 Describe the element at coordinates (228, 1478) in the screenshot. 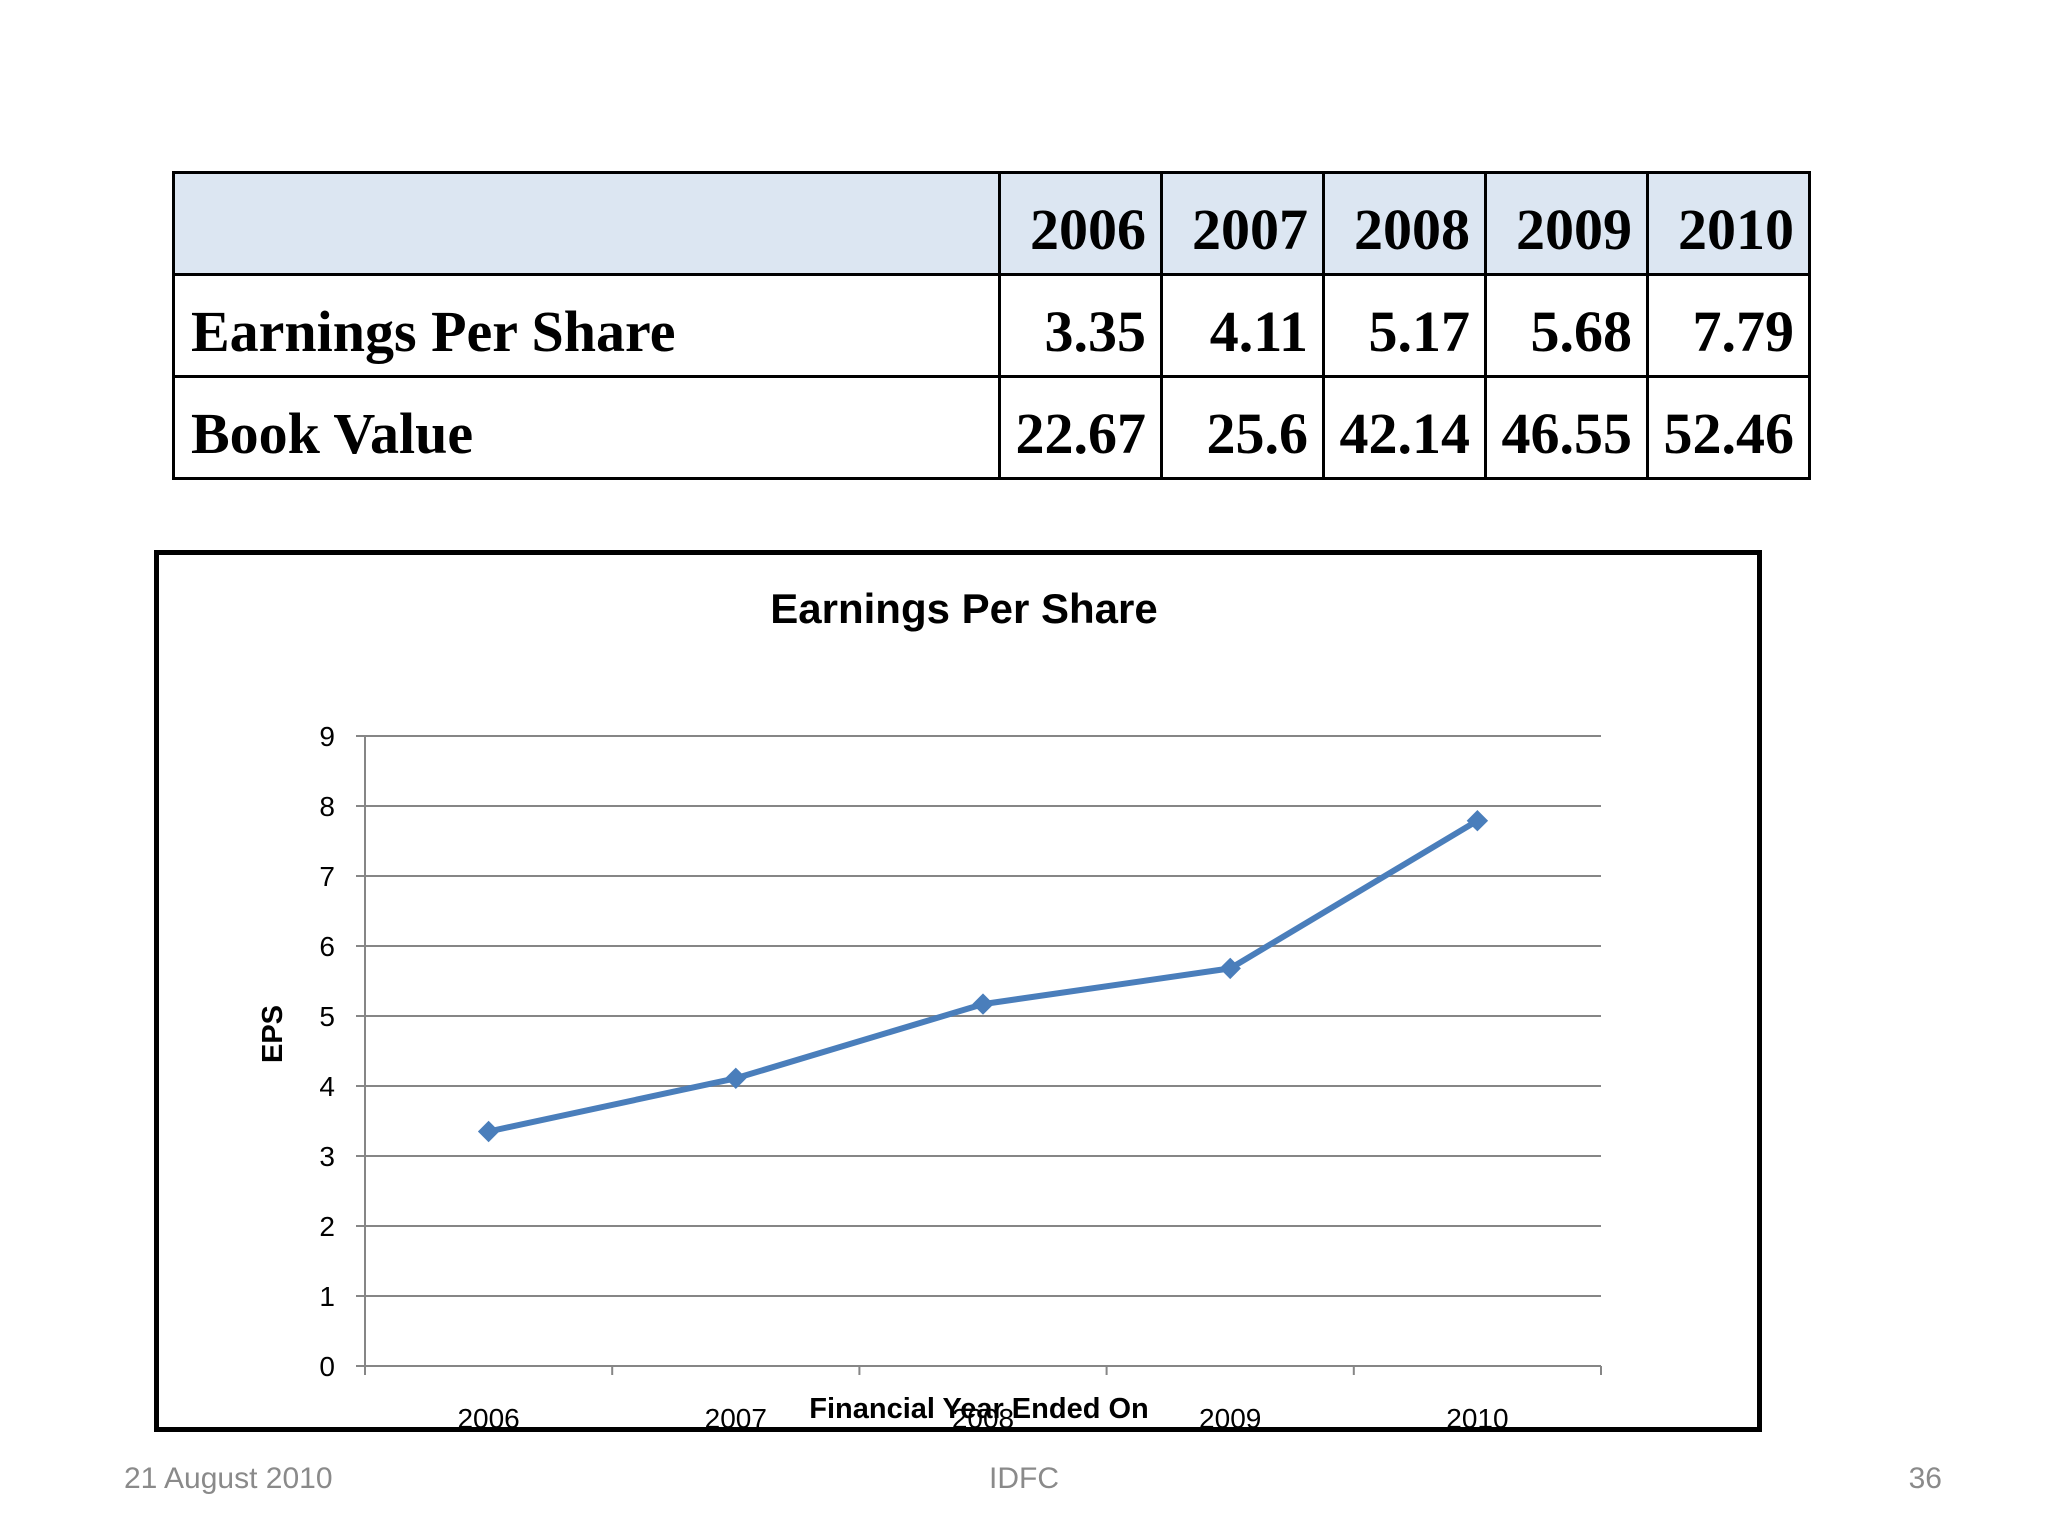

I see `footer-date: 21 August 2010` at that location.